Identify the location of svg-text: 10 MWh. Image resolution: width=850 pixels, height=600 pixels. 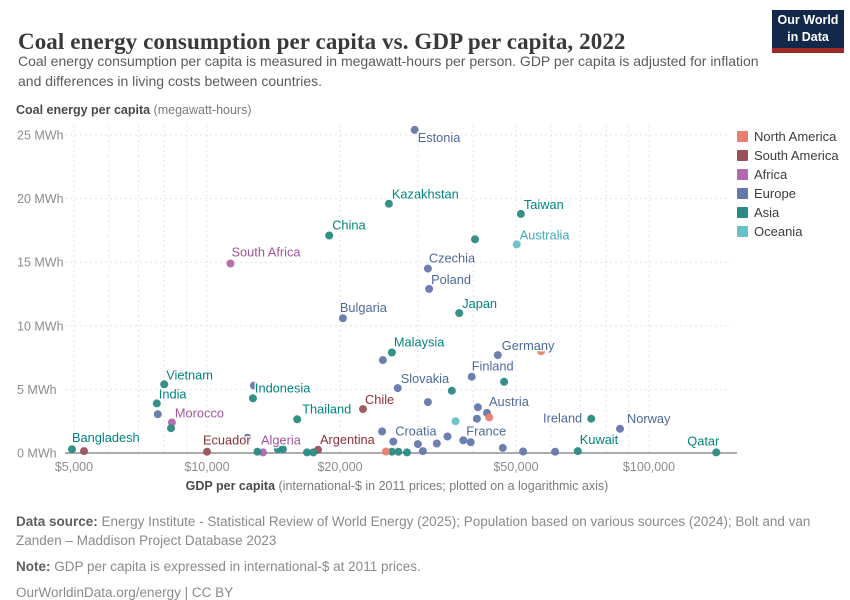
(40, 326).